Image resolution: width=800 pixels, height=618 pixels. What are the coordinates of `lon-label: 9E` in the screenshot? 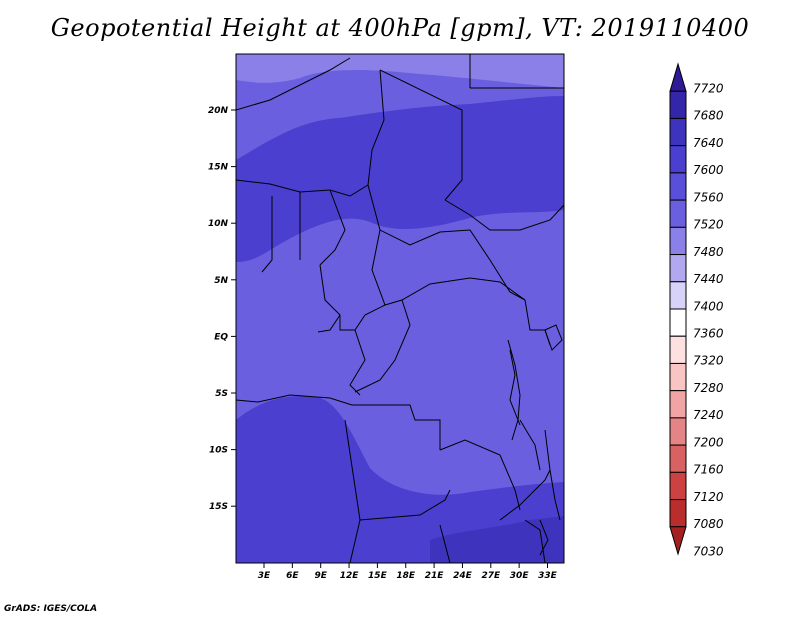 It's located at (320, 576).